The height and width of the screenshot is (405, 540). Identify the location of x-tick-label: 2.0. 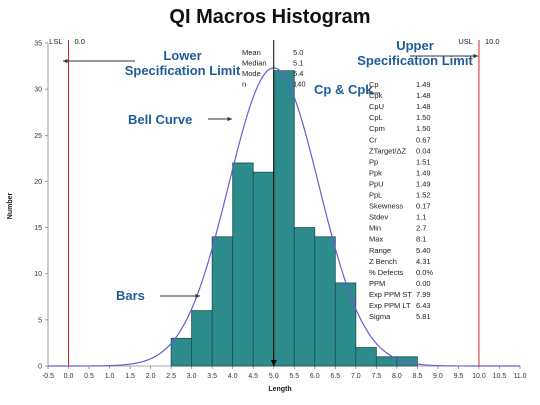
(151, 376).